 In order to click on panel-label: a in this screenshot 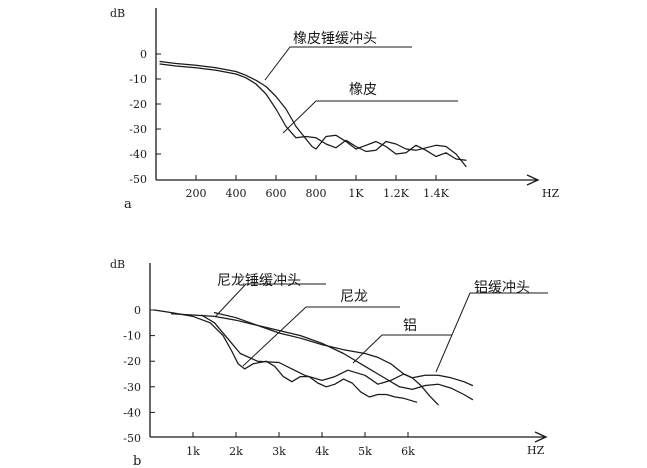, I will do `click(128, 204)`.